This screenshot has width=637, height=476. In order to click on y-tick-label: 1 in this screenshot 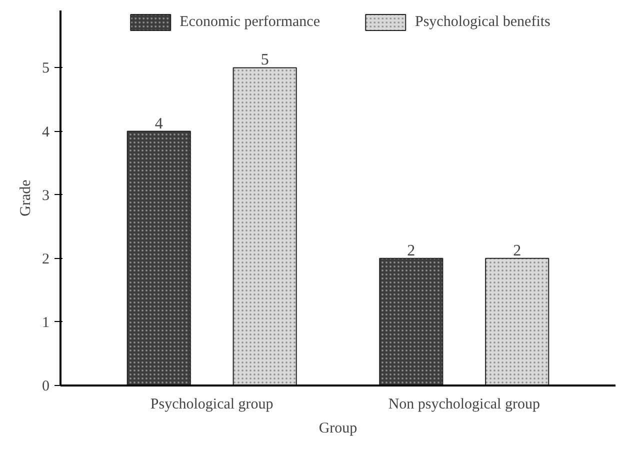, I will do `click(46, 322)`.